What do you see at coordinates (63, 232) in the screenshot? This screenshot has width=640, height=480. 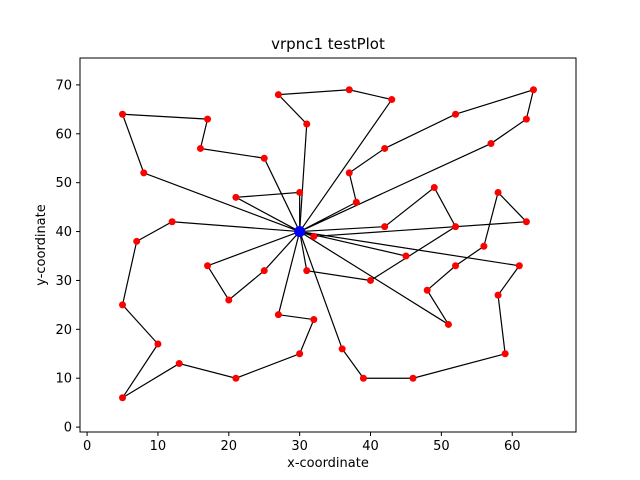 I see `y-tick-label: 40` at bounding box center [63, 232].